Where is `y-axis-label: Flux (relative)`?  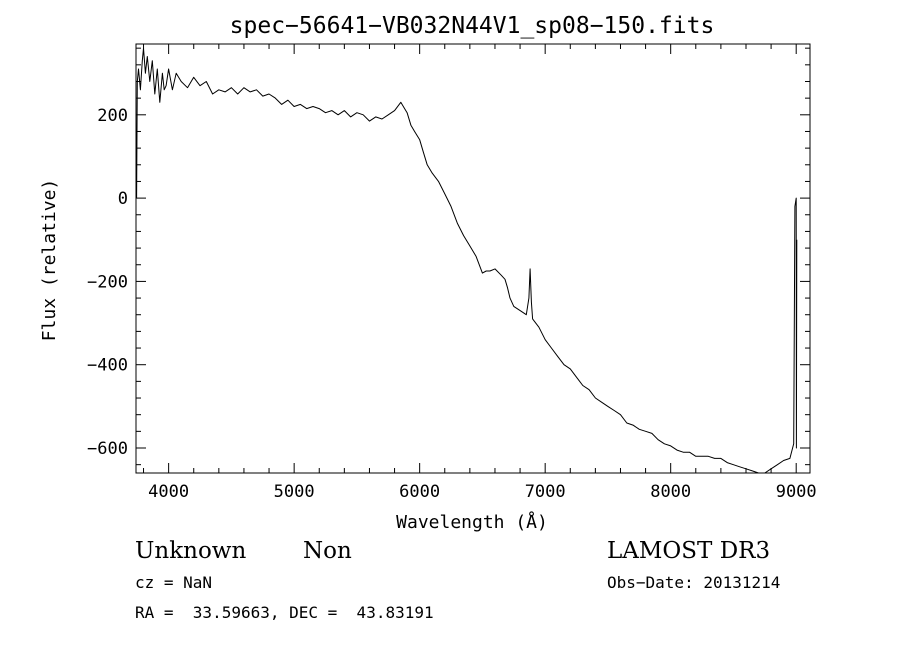
y-axis-label: Flux (relative) is located at coordinates (49, 260).